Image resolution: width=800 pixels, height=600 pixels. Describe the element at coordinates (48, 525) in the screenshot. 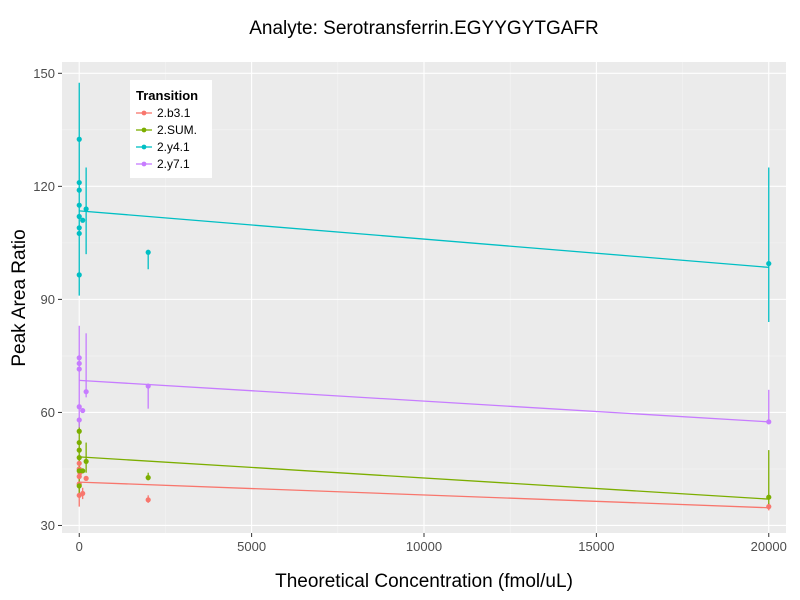

I see `y-tick-label: 30` at that location.